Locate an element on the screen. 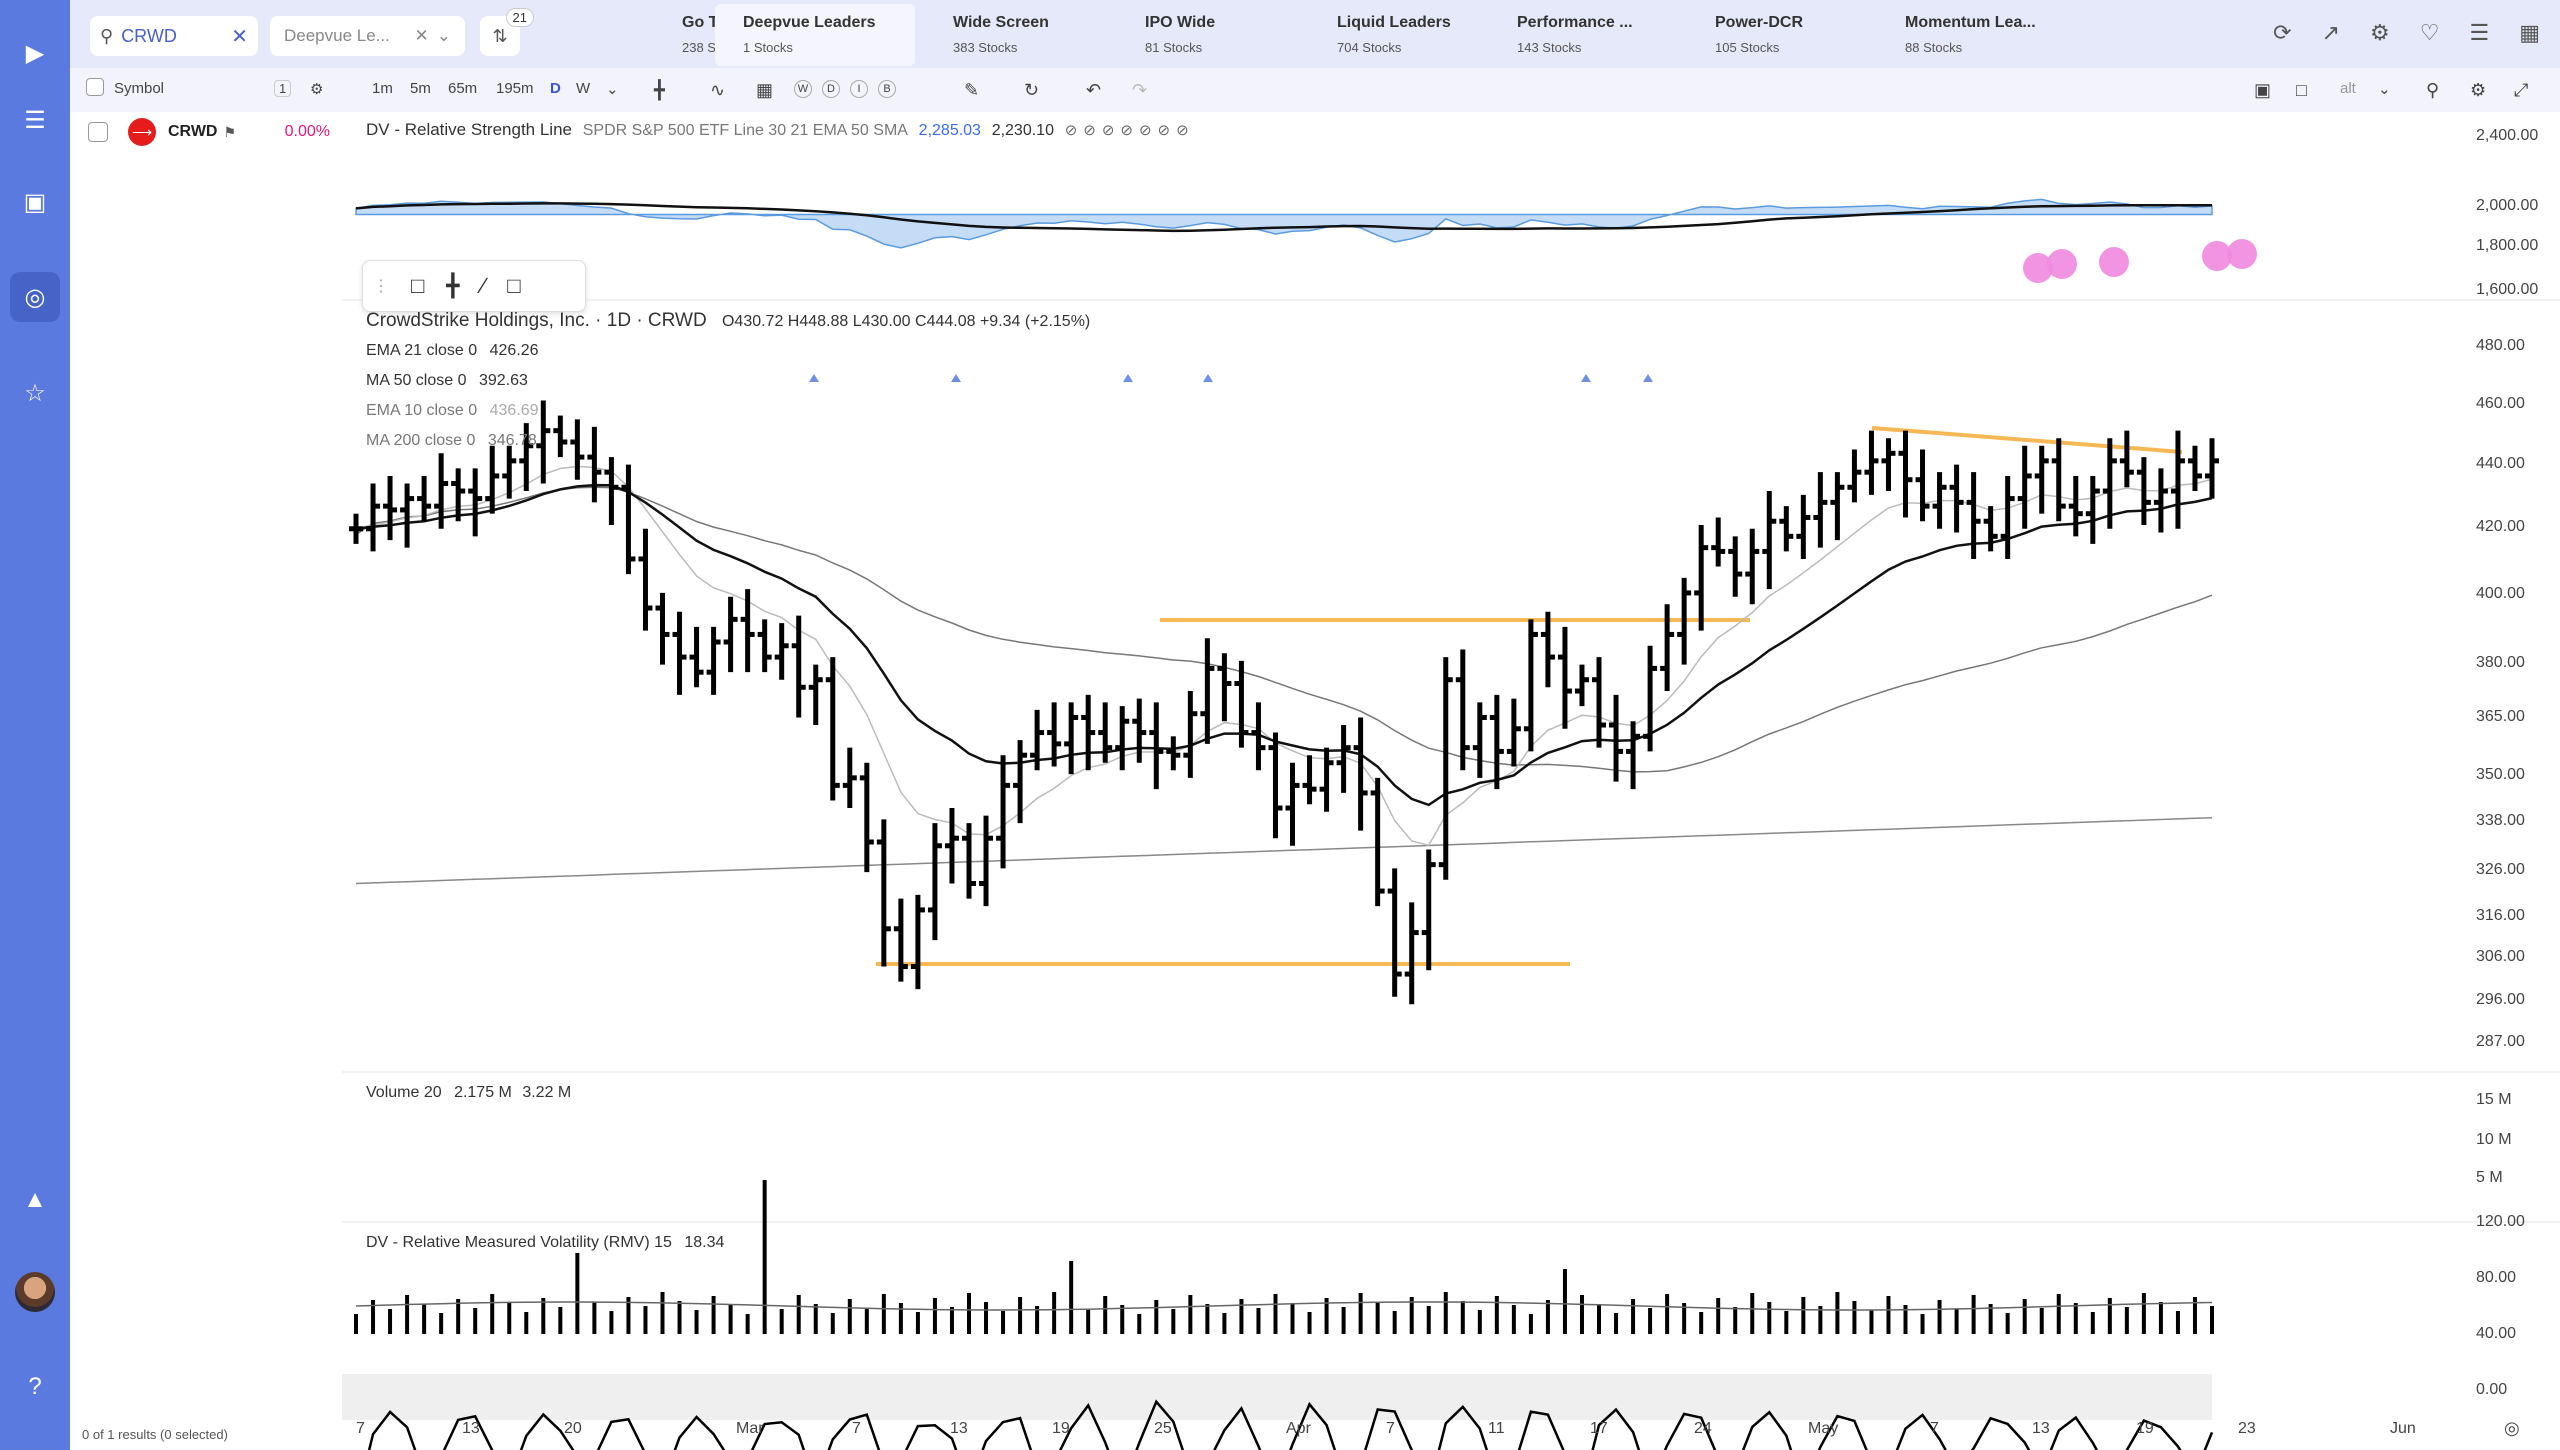 The height and width of the screenshot is (1450, 2560). tab-momentum-leaders: Momentum Lea... 88 Stocks is located at coordinates (1985, 35).